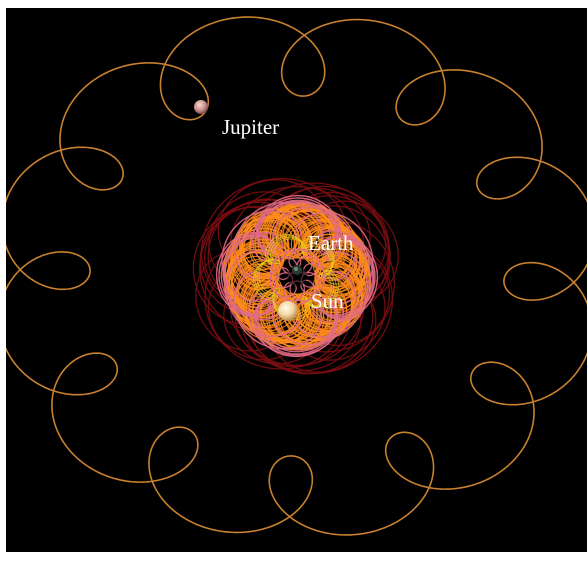  I want to click on sun-marker, so click(288, 311).